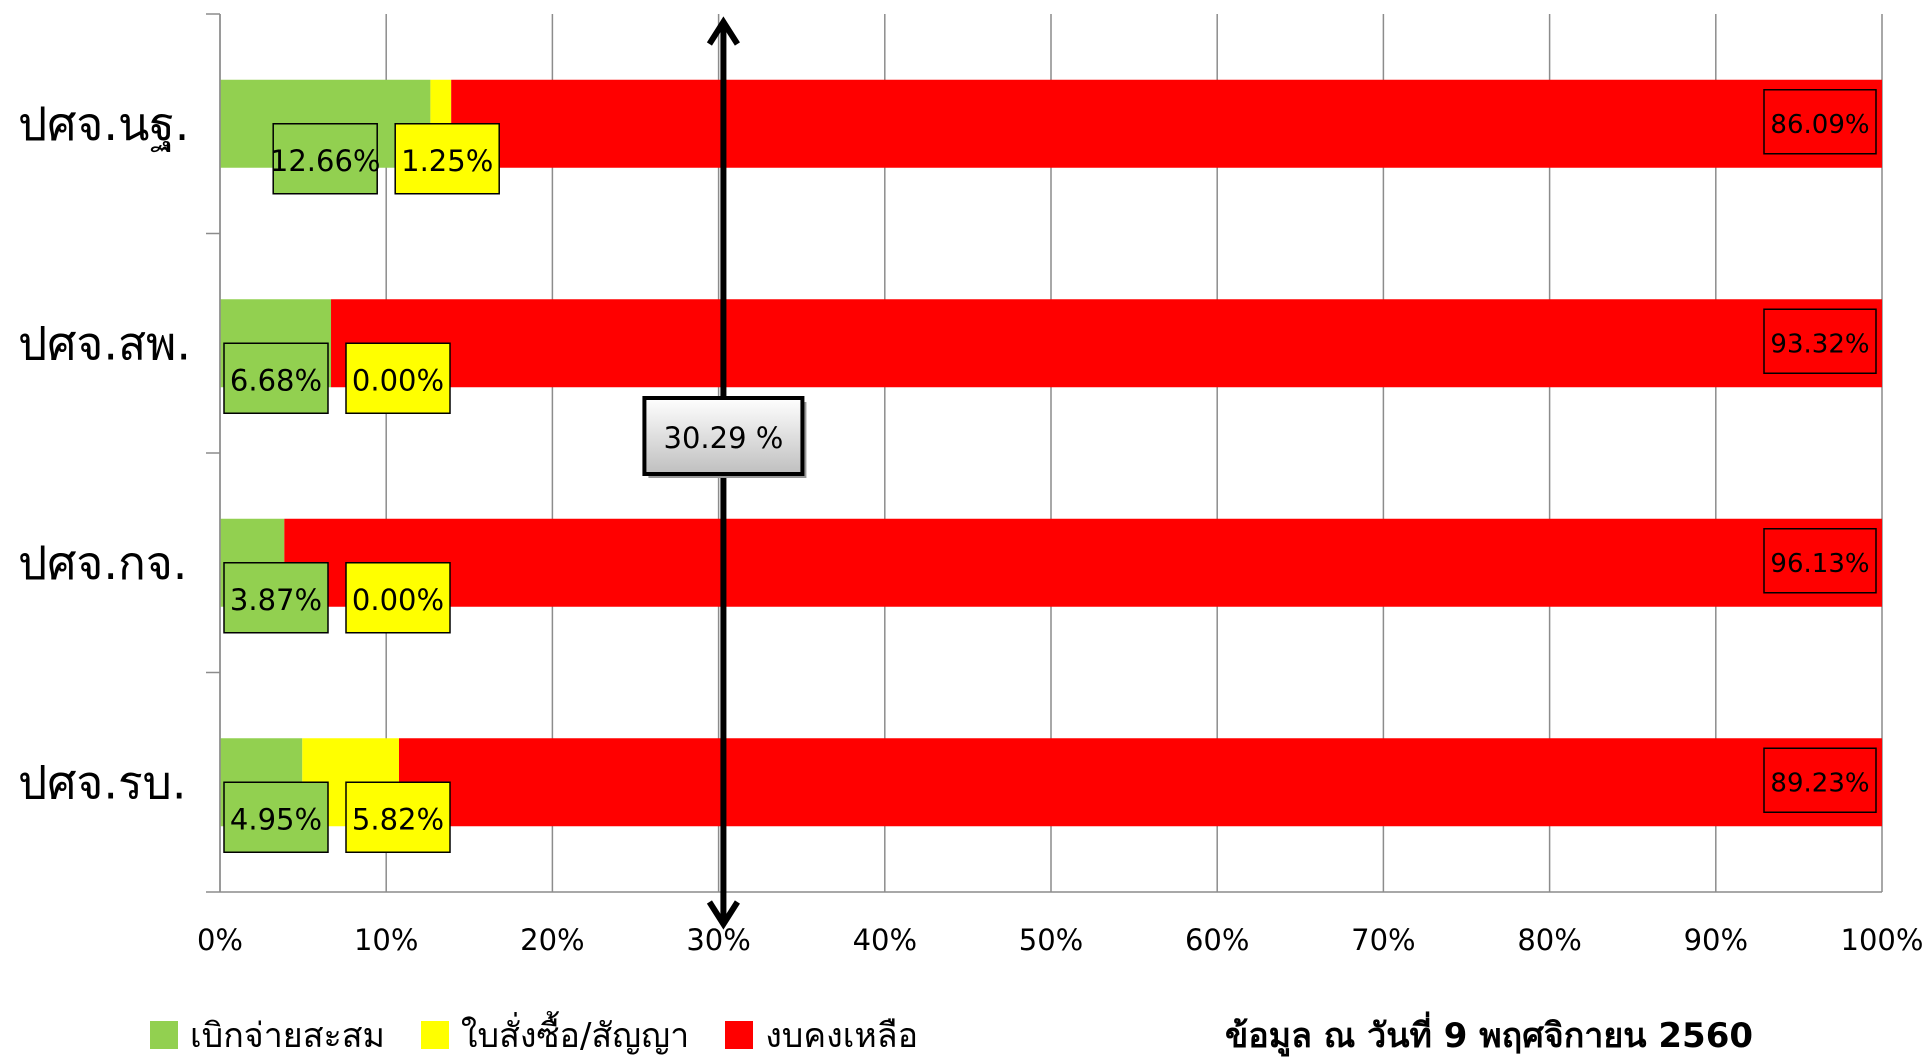 The image size is (1923, 1062). What do you see at coordinates (1882, 940) in the screenshot?
I see `x-tick-label: 100%` at bounding box center [1882, 940].